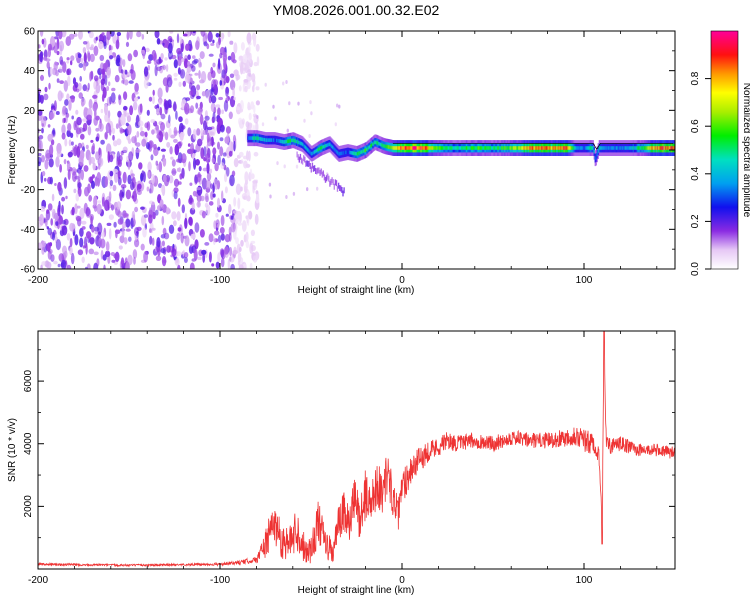  What do you see at coordinates (12, 450) in the screenshot?
I see `snr-y-axis-label: SNR (10 * v/v)` at bounding box center [12, 450].